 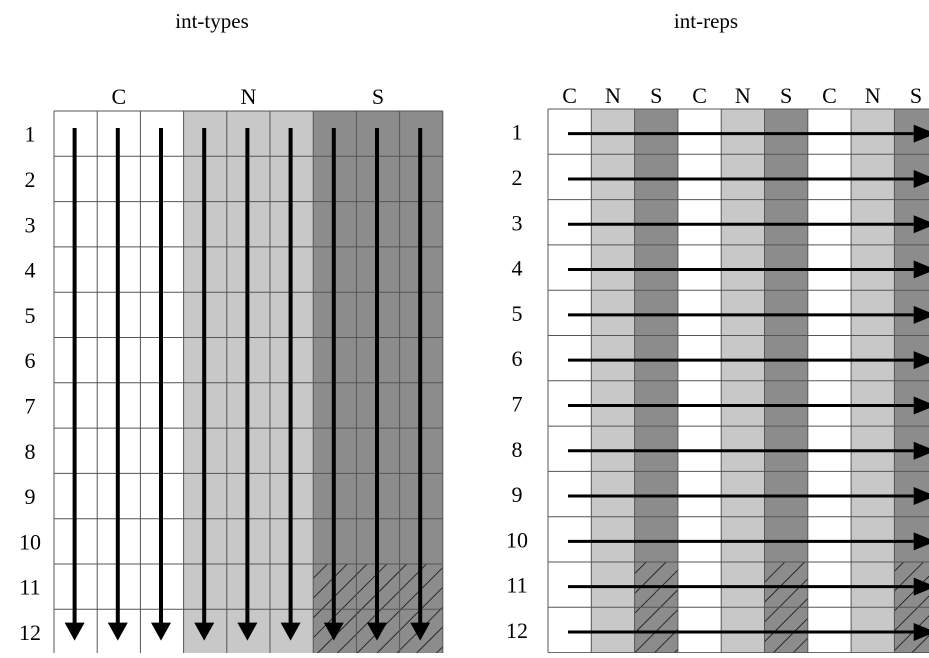 What do you see at coordinates (118, 96) in the screenshot?
I see `left-group-header-C: C` at bounding box center [118, 96].